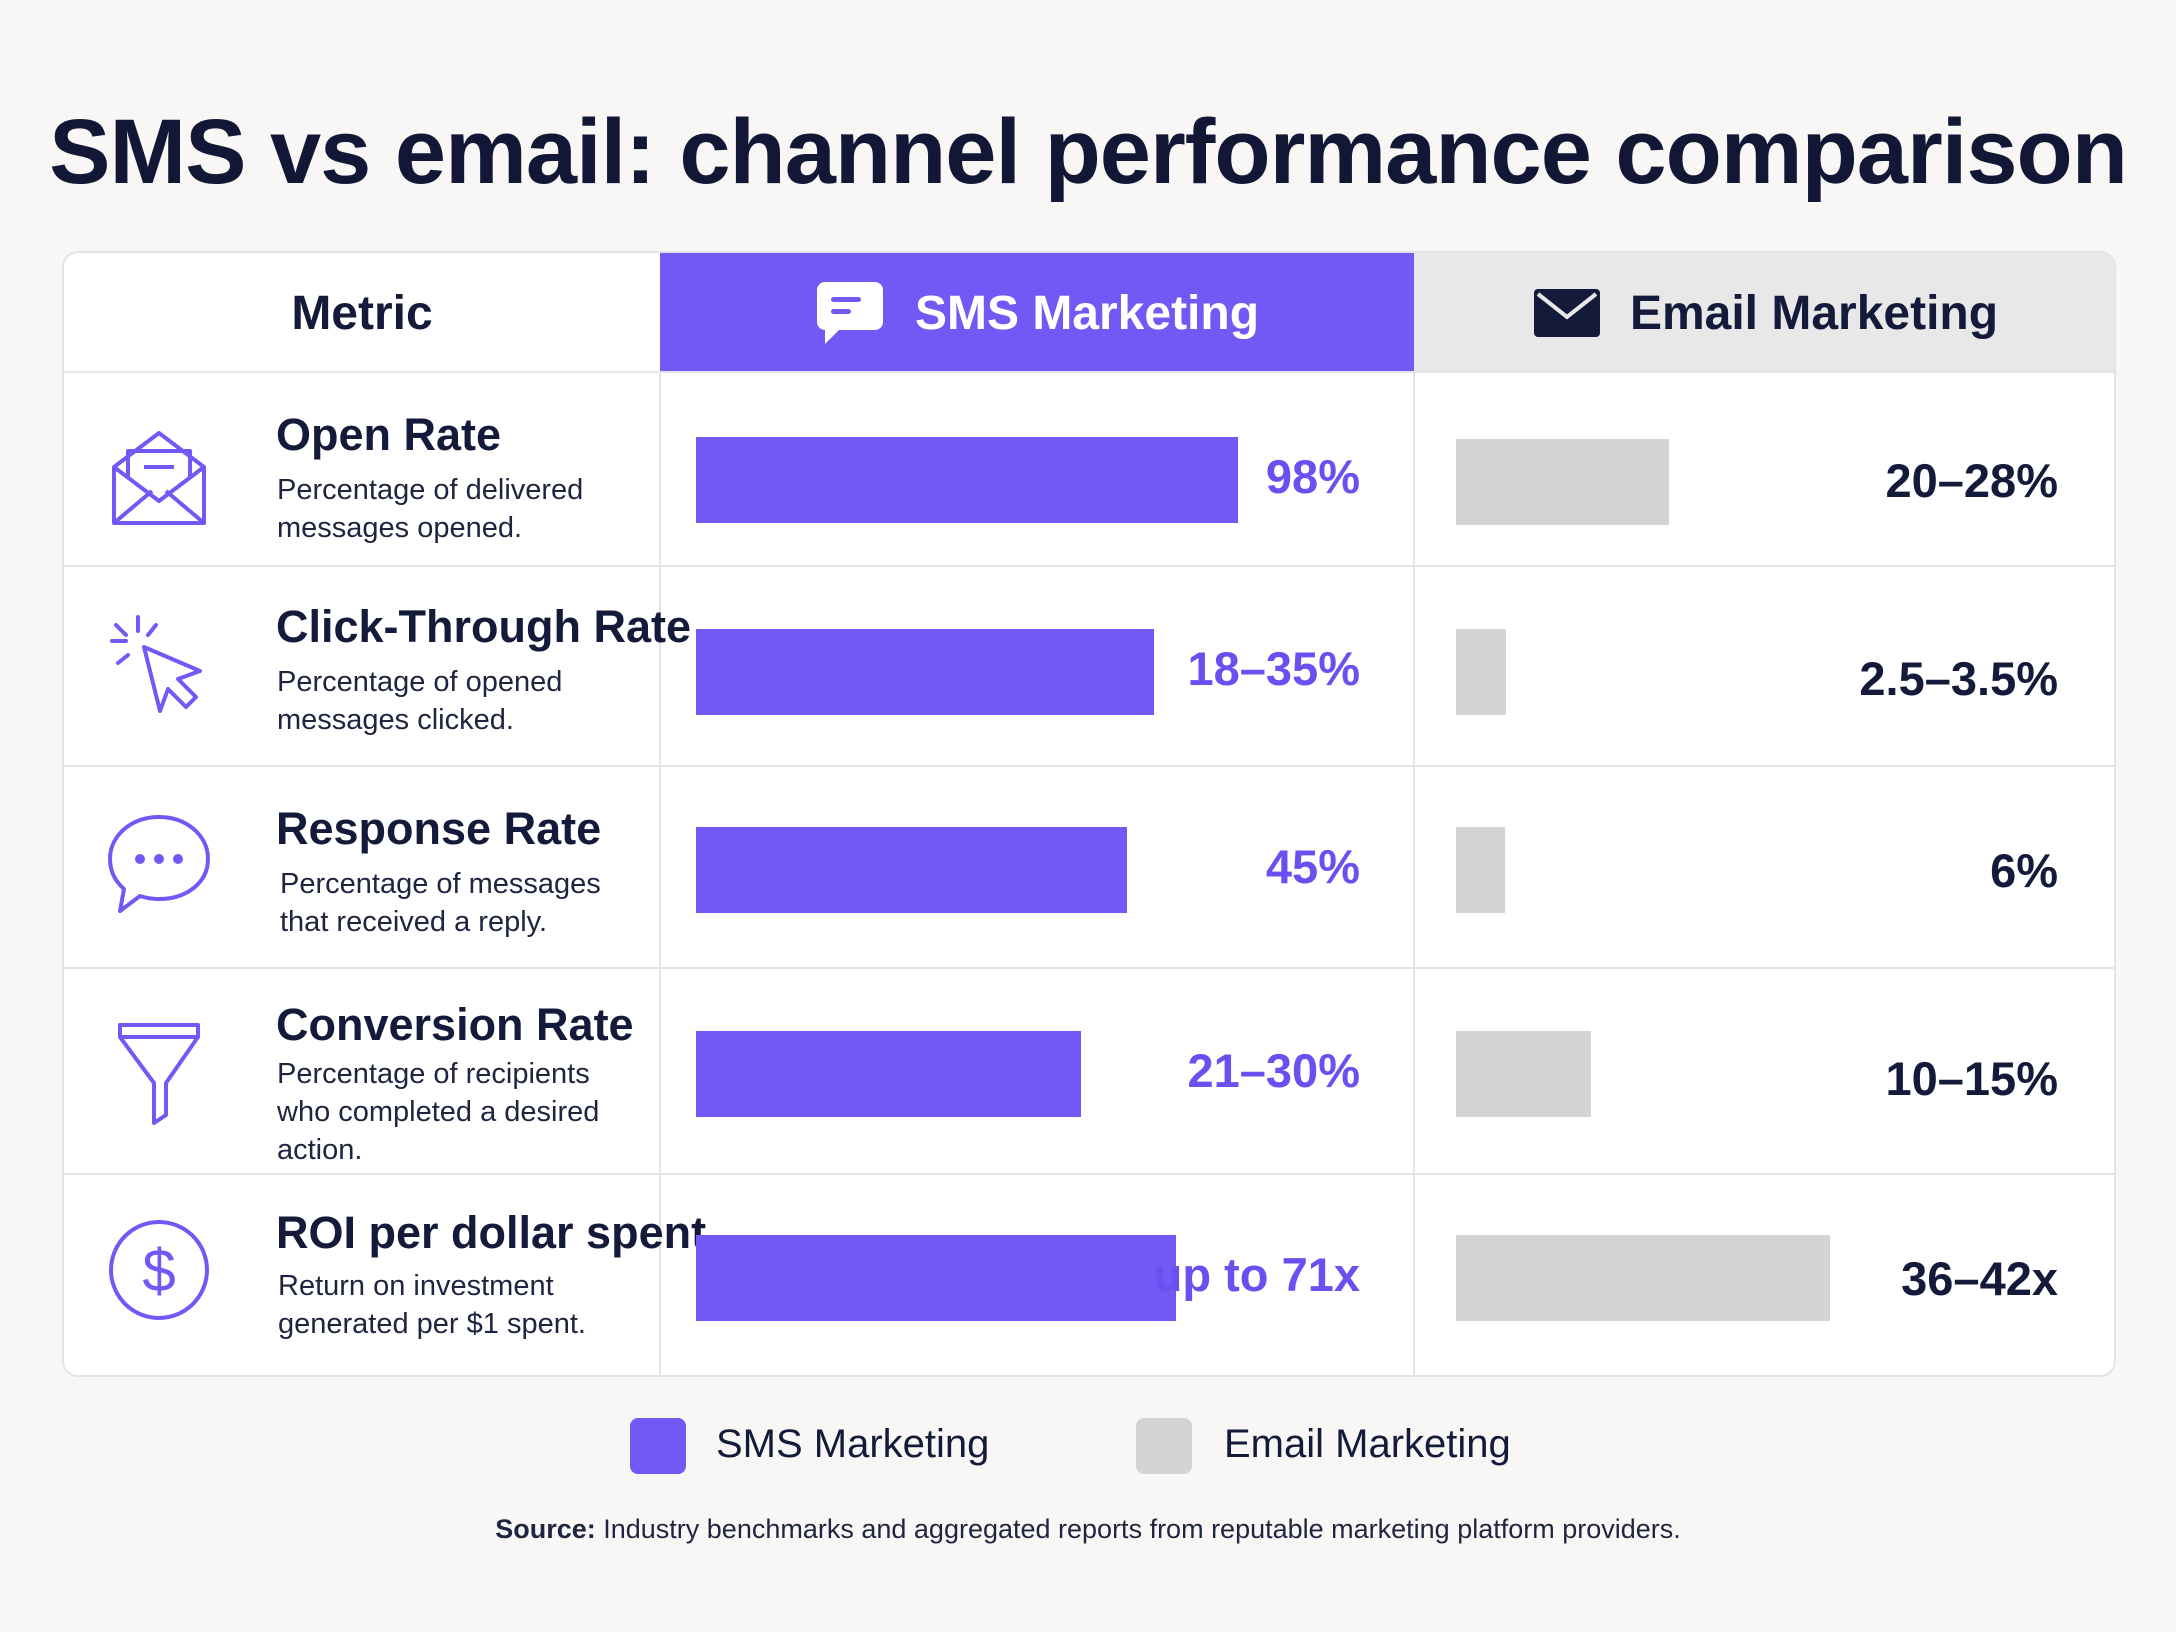  What do you see at coordinates (1087, 313) in the screenshot?
I see `header-sms-label: SMS Marketing` at bounding box center [1087, 313].